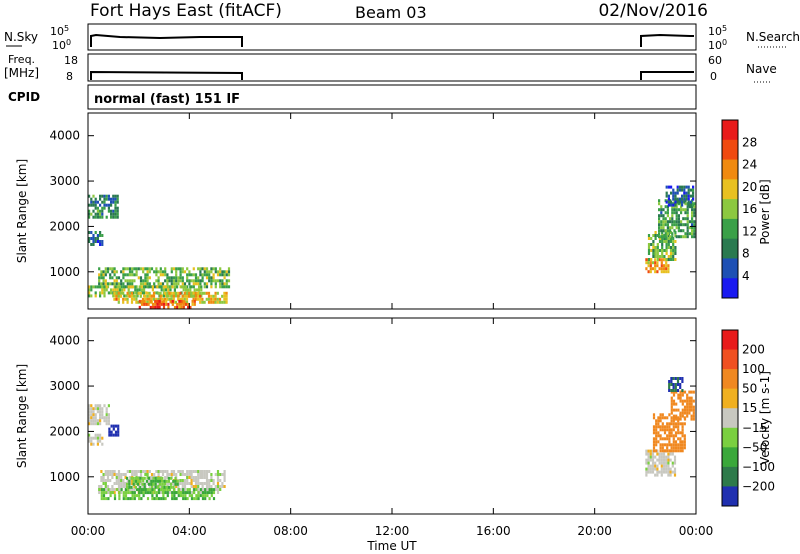 Image resolution: width=800 pixels, height=554 pixels. I want to click on colorbar-tick-label: 24, so click(749, 165).